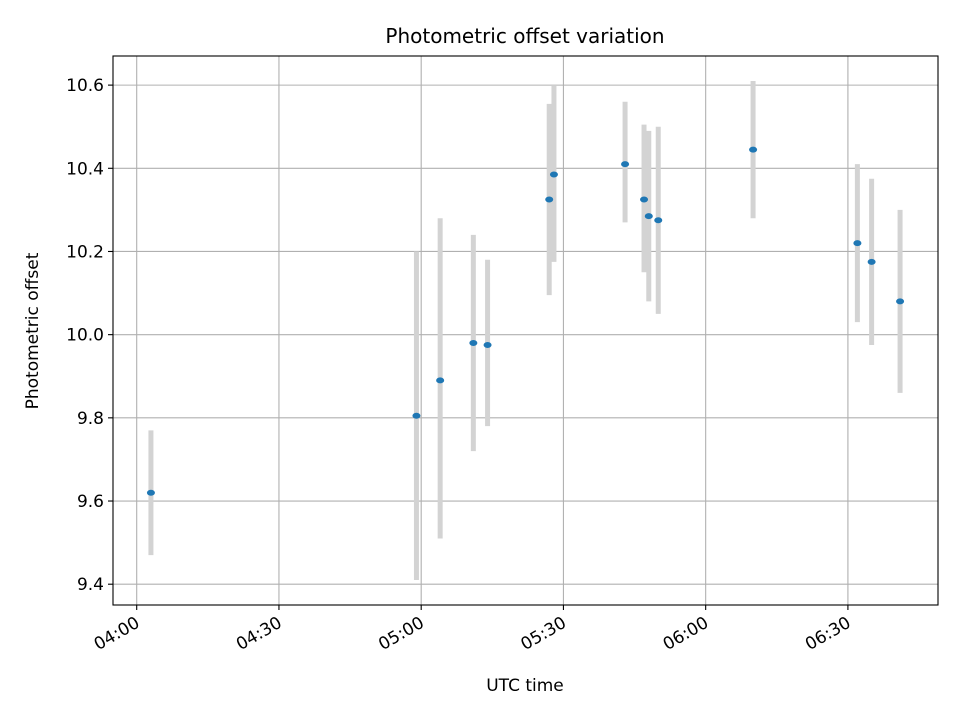 The height and width of the screenshot is (720, 960). Describe the element at coordinates (85, 169) in the screenshot. I see `y-tick-label: 10.4` at that location.